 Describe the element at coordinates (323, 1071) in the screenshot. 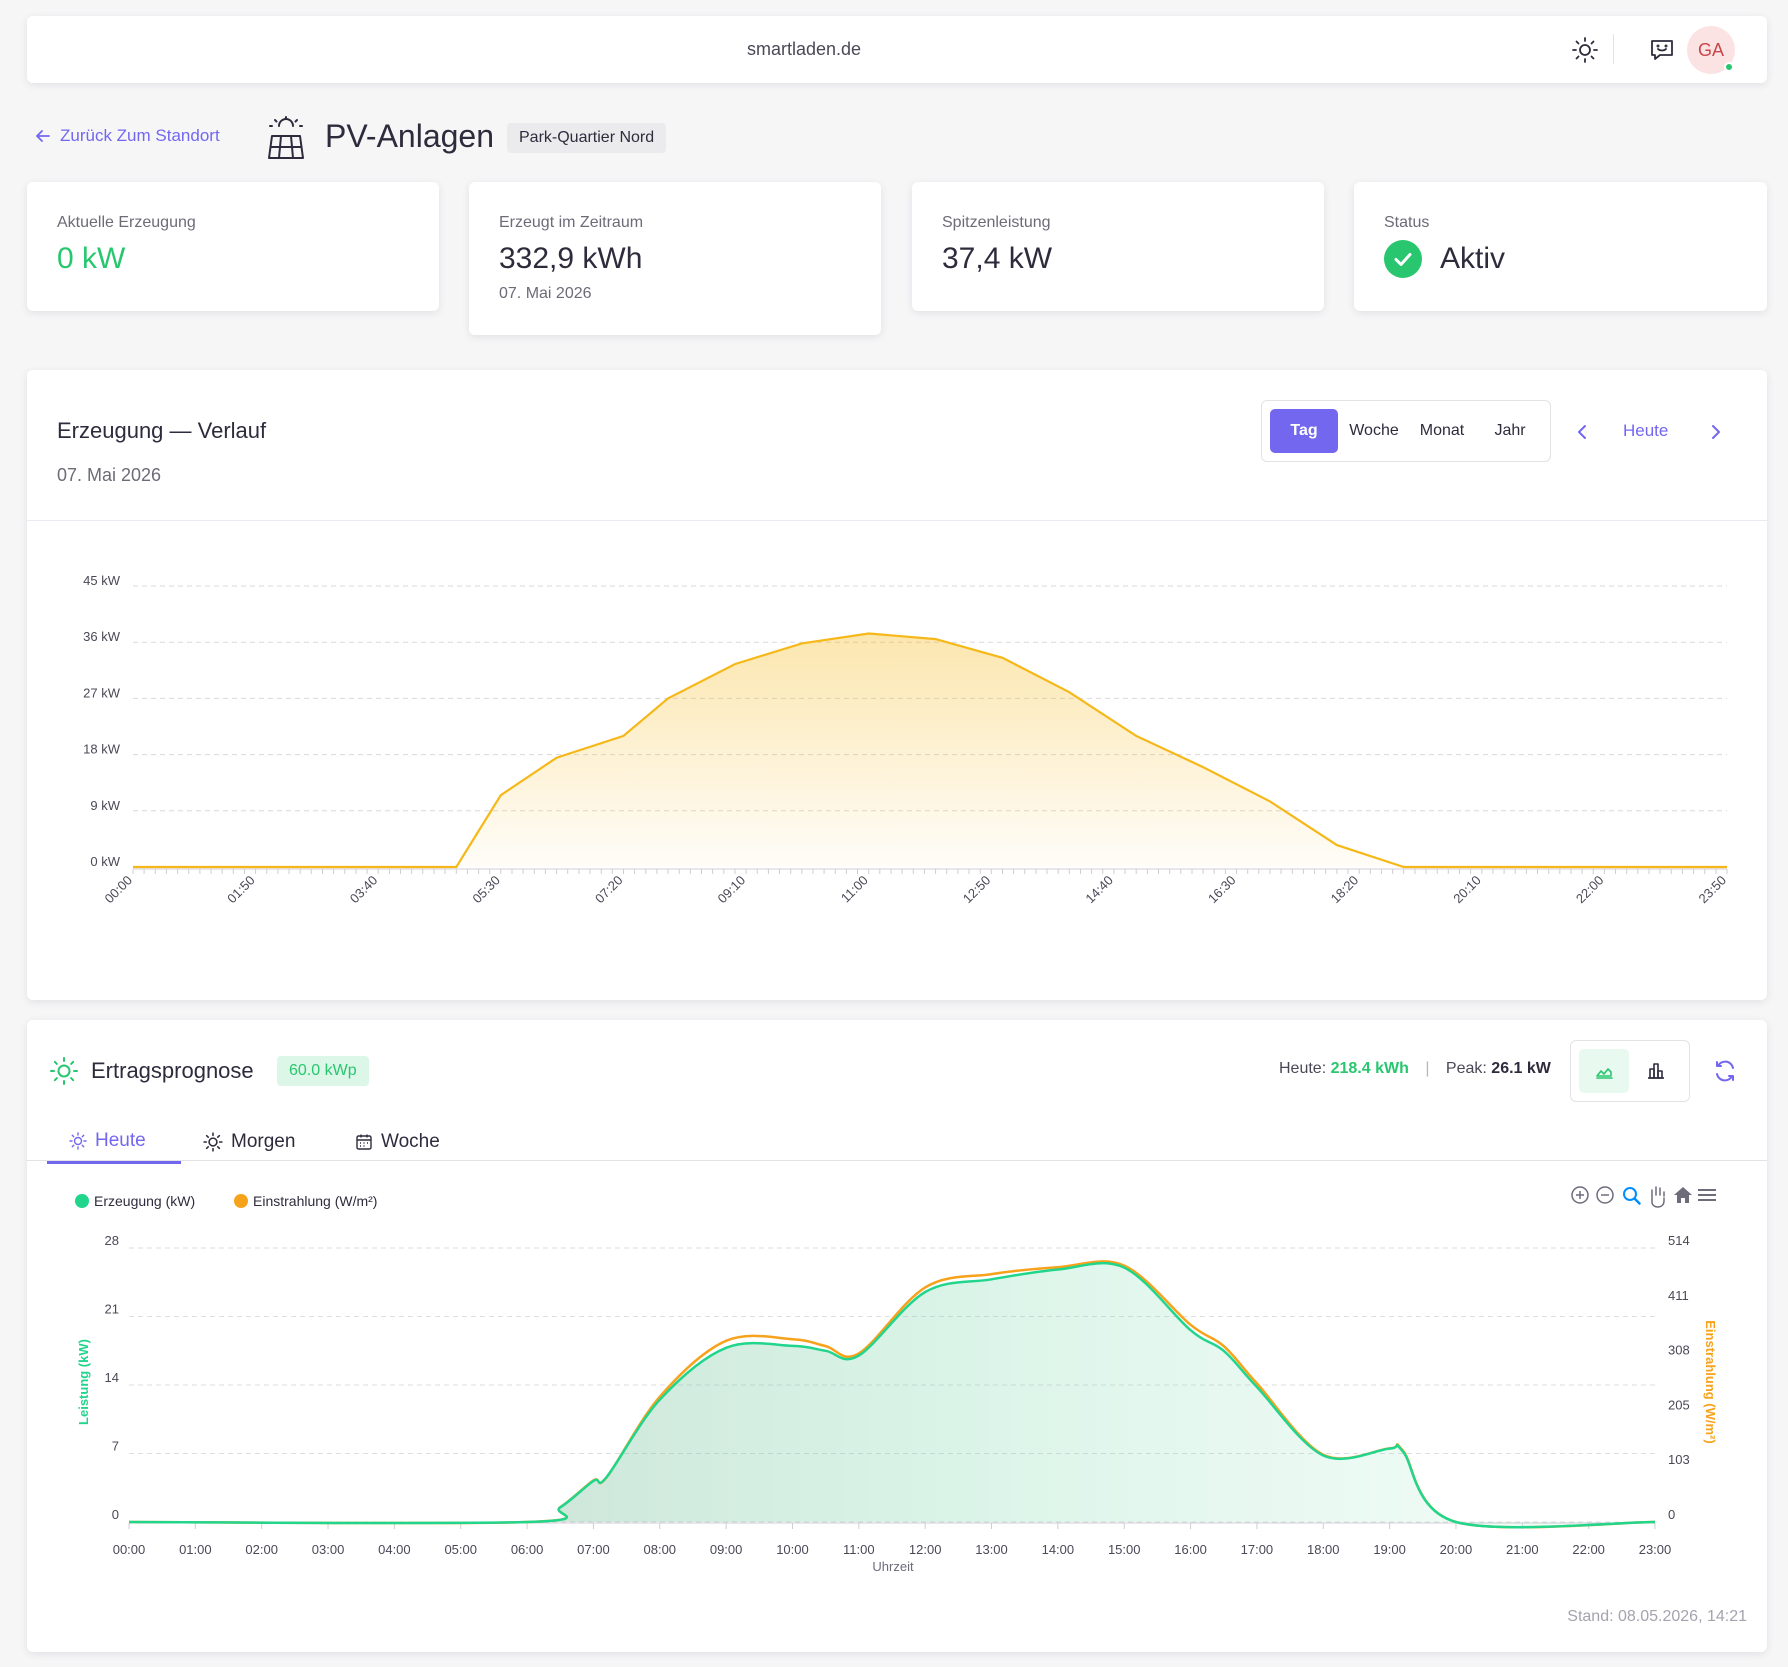

I see `kwp-badge: 60.0 kWp` at that location.